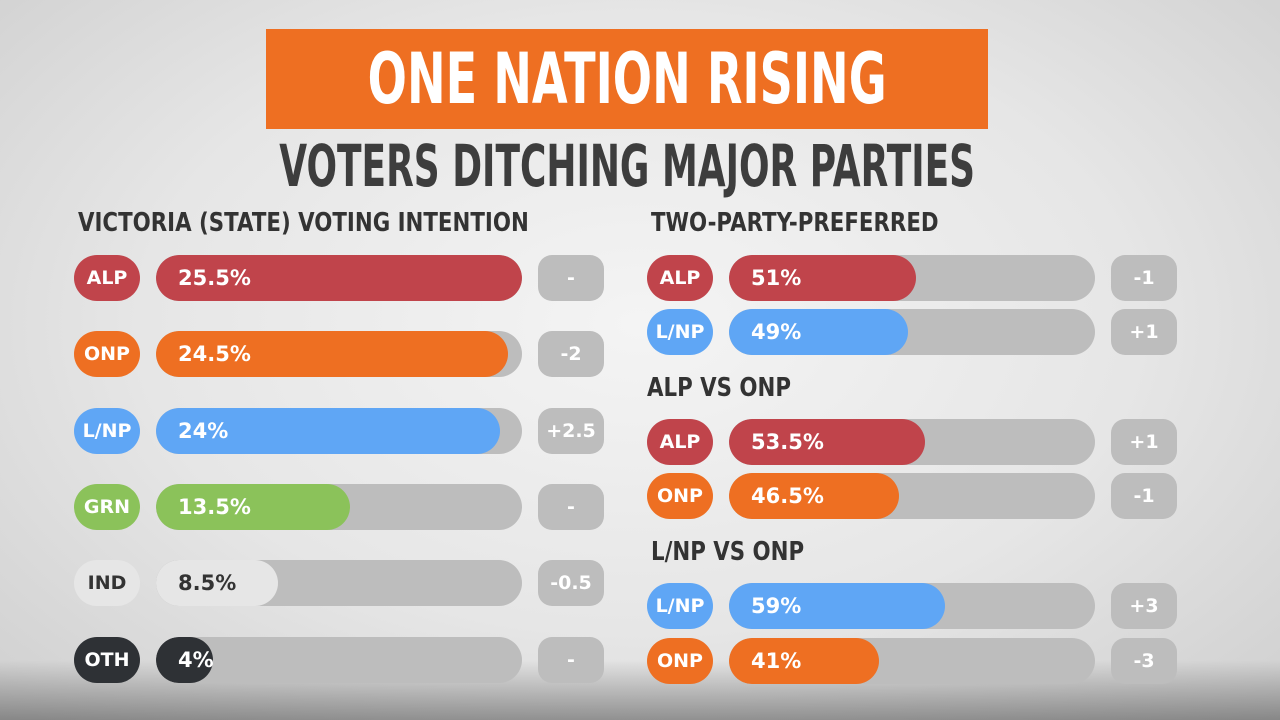 This screenshot has height=720, width=1280. I want to click on bar-track: 24%, so click(339, 431).